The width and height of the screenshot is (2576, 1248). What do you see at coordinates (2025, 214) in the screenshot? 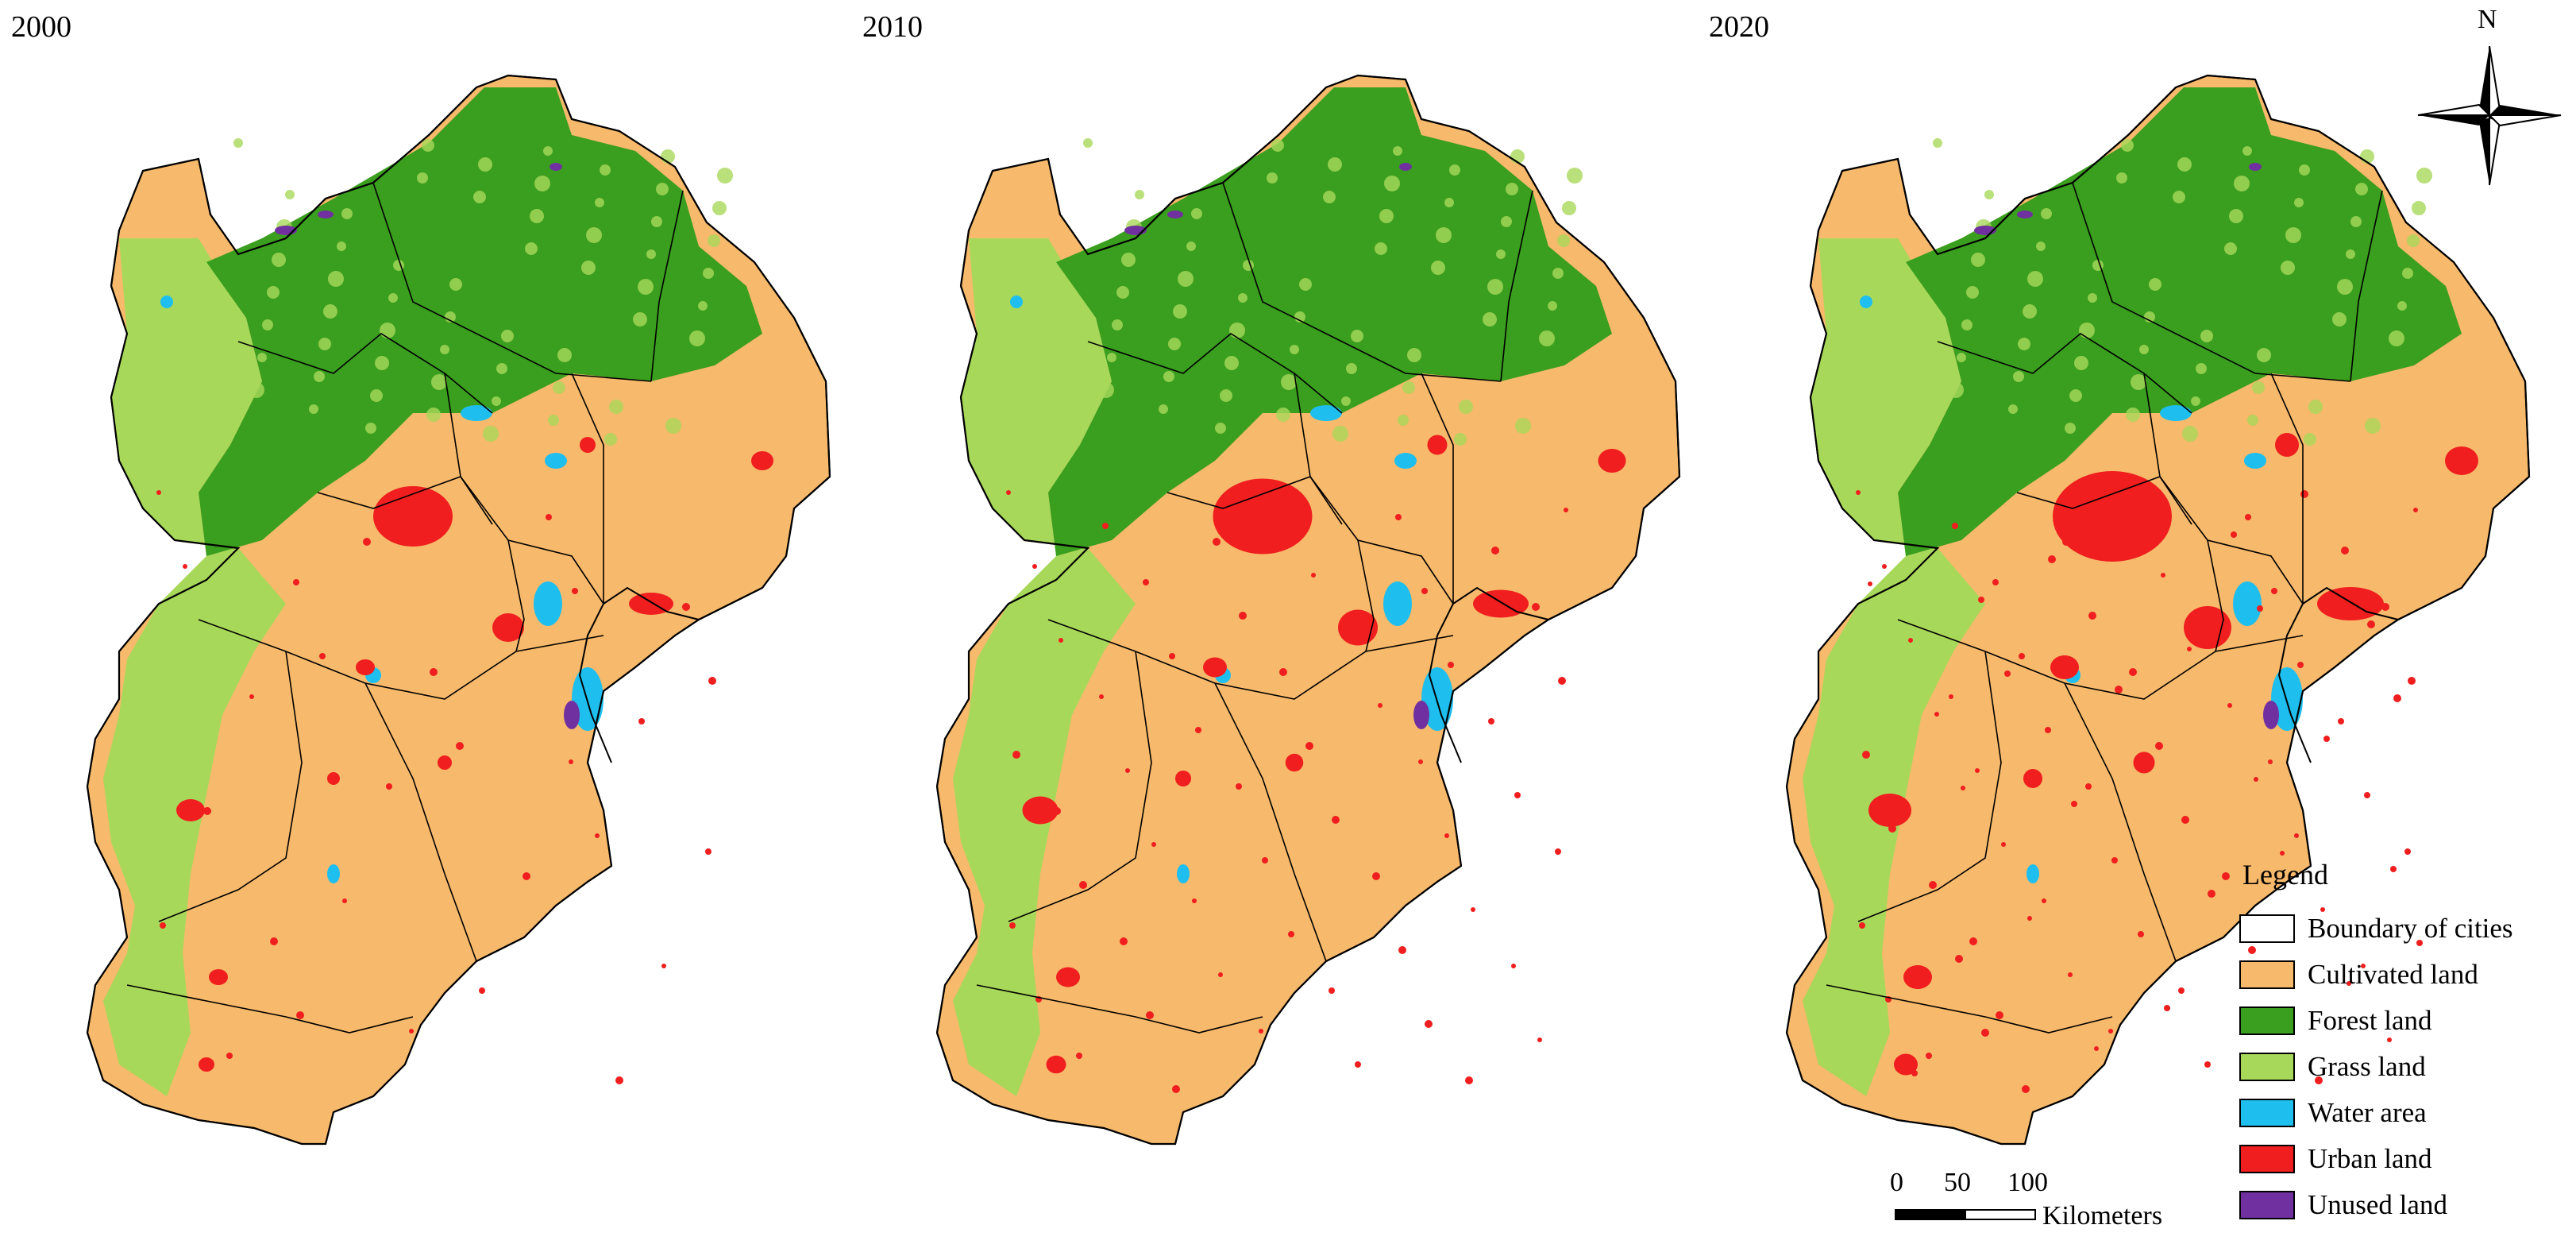
I see `unused-land-patch` at bounding box center [2025, 214].